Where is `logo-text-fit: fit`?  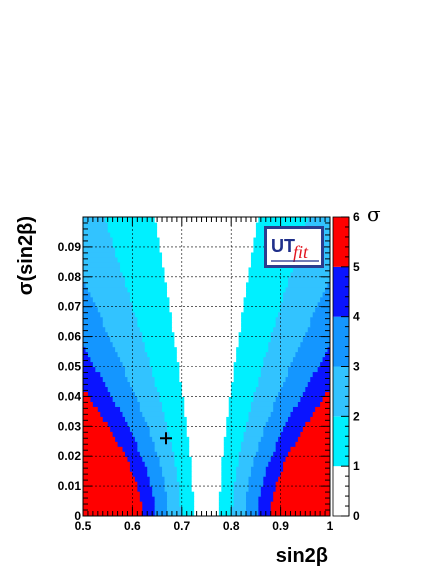
logo-text-fit: fit is located at coordinates (301, 252).